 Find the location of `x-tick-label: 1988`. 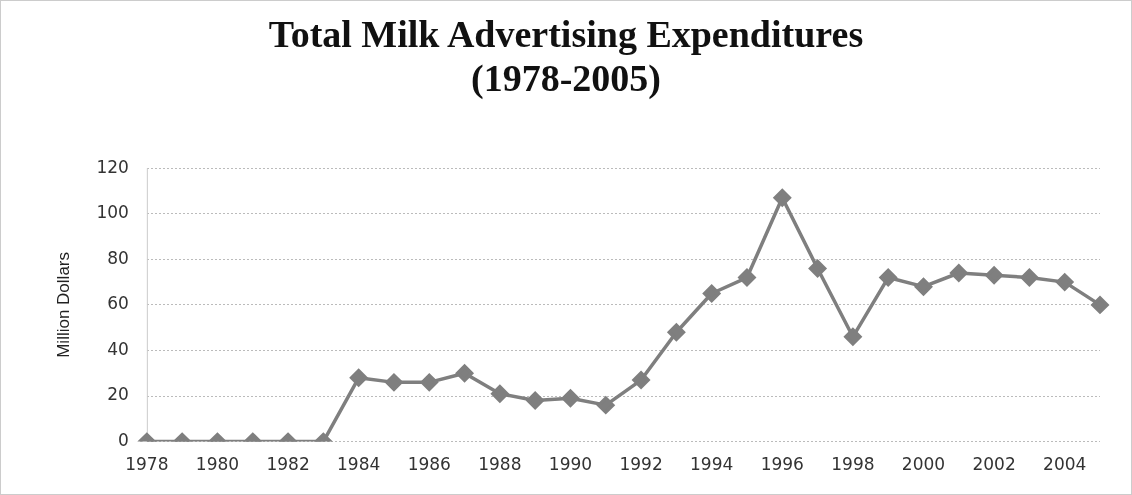

x-tick-label: 1988 is located at coordinates (500, 464).